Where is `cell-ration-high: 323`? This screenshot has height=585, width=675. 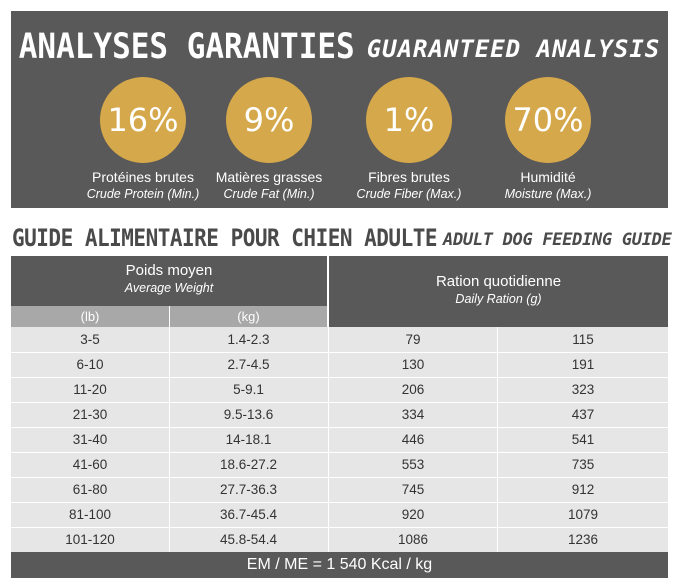
cell-ration-high: 323 is located at coordinates (583, 389).